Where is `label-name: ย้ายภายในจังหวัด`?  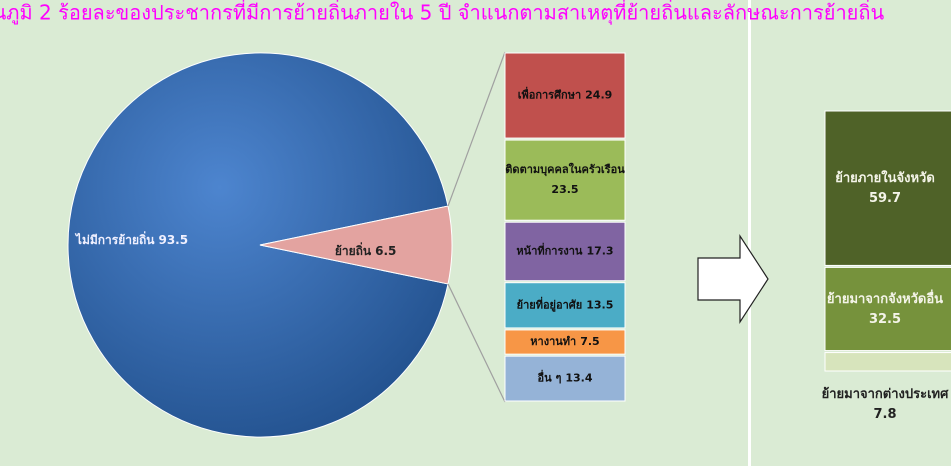
label-name: ย้ายภายในจังหวัด is located at coordinates (885, 177).